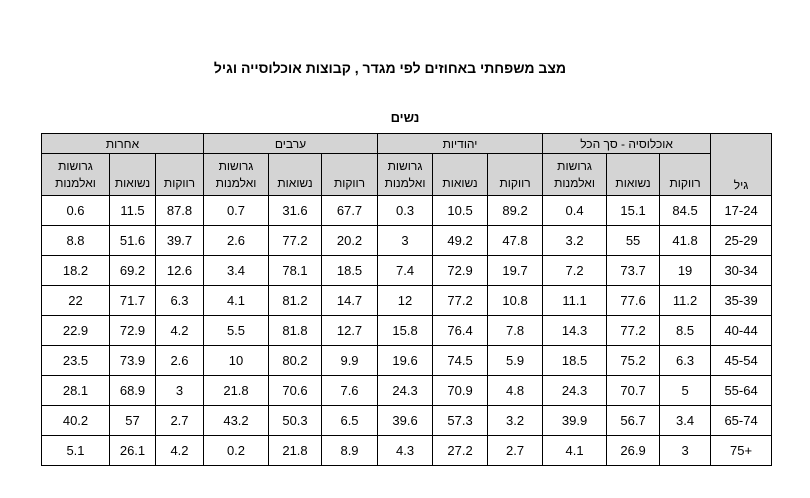  What do you see at coordinates (685, 210) in the screenshot?
I see `table-cell: 84.5` at bounding box center [685, 210].